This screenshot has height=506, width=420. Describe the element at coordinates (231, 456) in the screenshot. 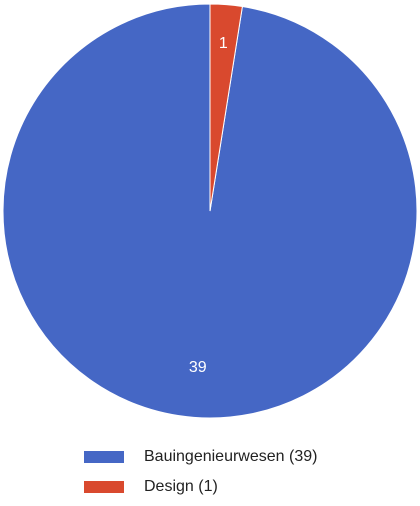

I see `legend-label-bauingenieurwesen: Bauingenieurwesen (39)` at that location.